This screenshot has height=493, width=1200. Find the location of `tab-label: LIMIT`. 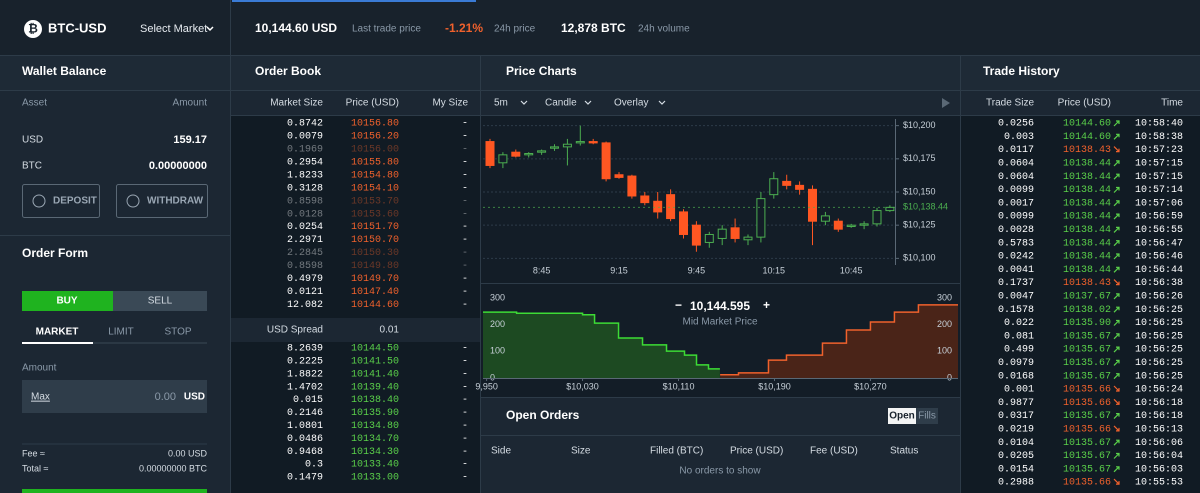

tab-label: LIMIT is located at coordinates (121, 332).